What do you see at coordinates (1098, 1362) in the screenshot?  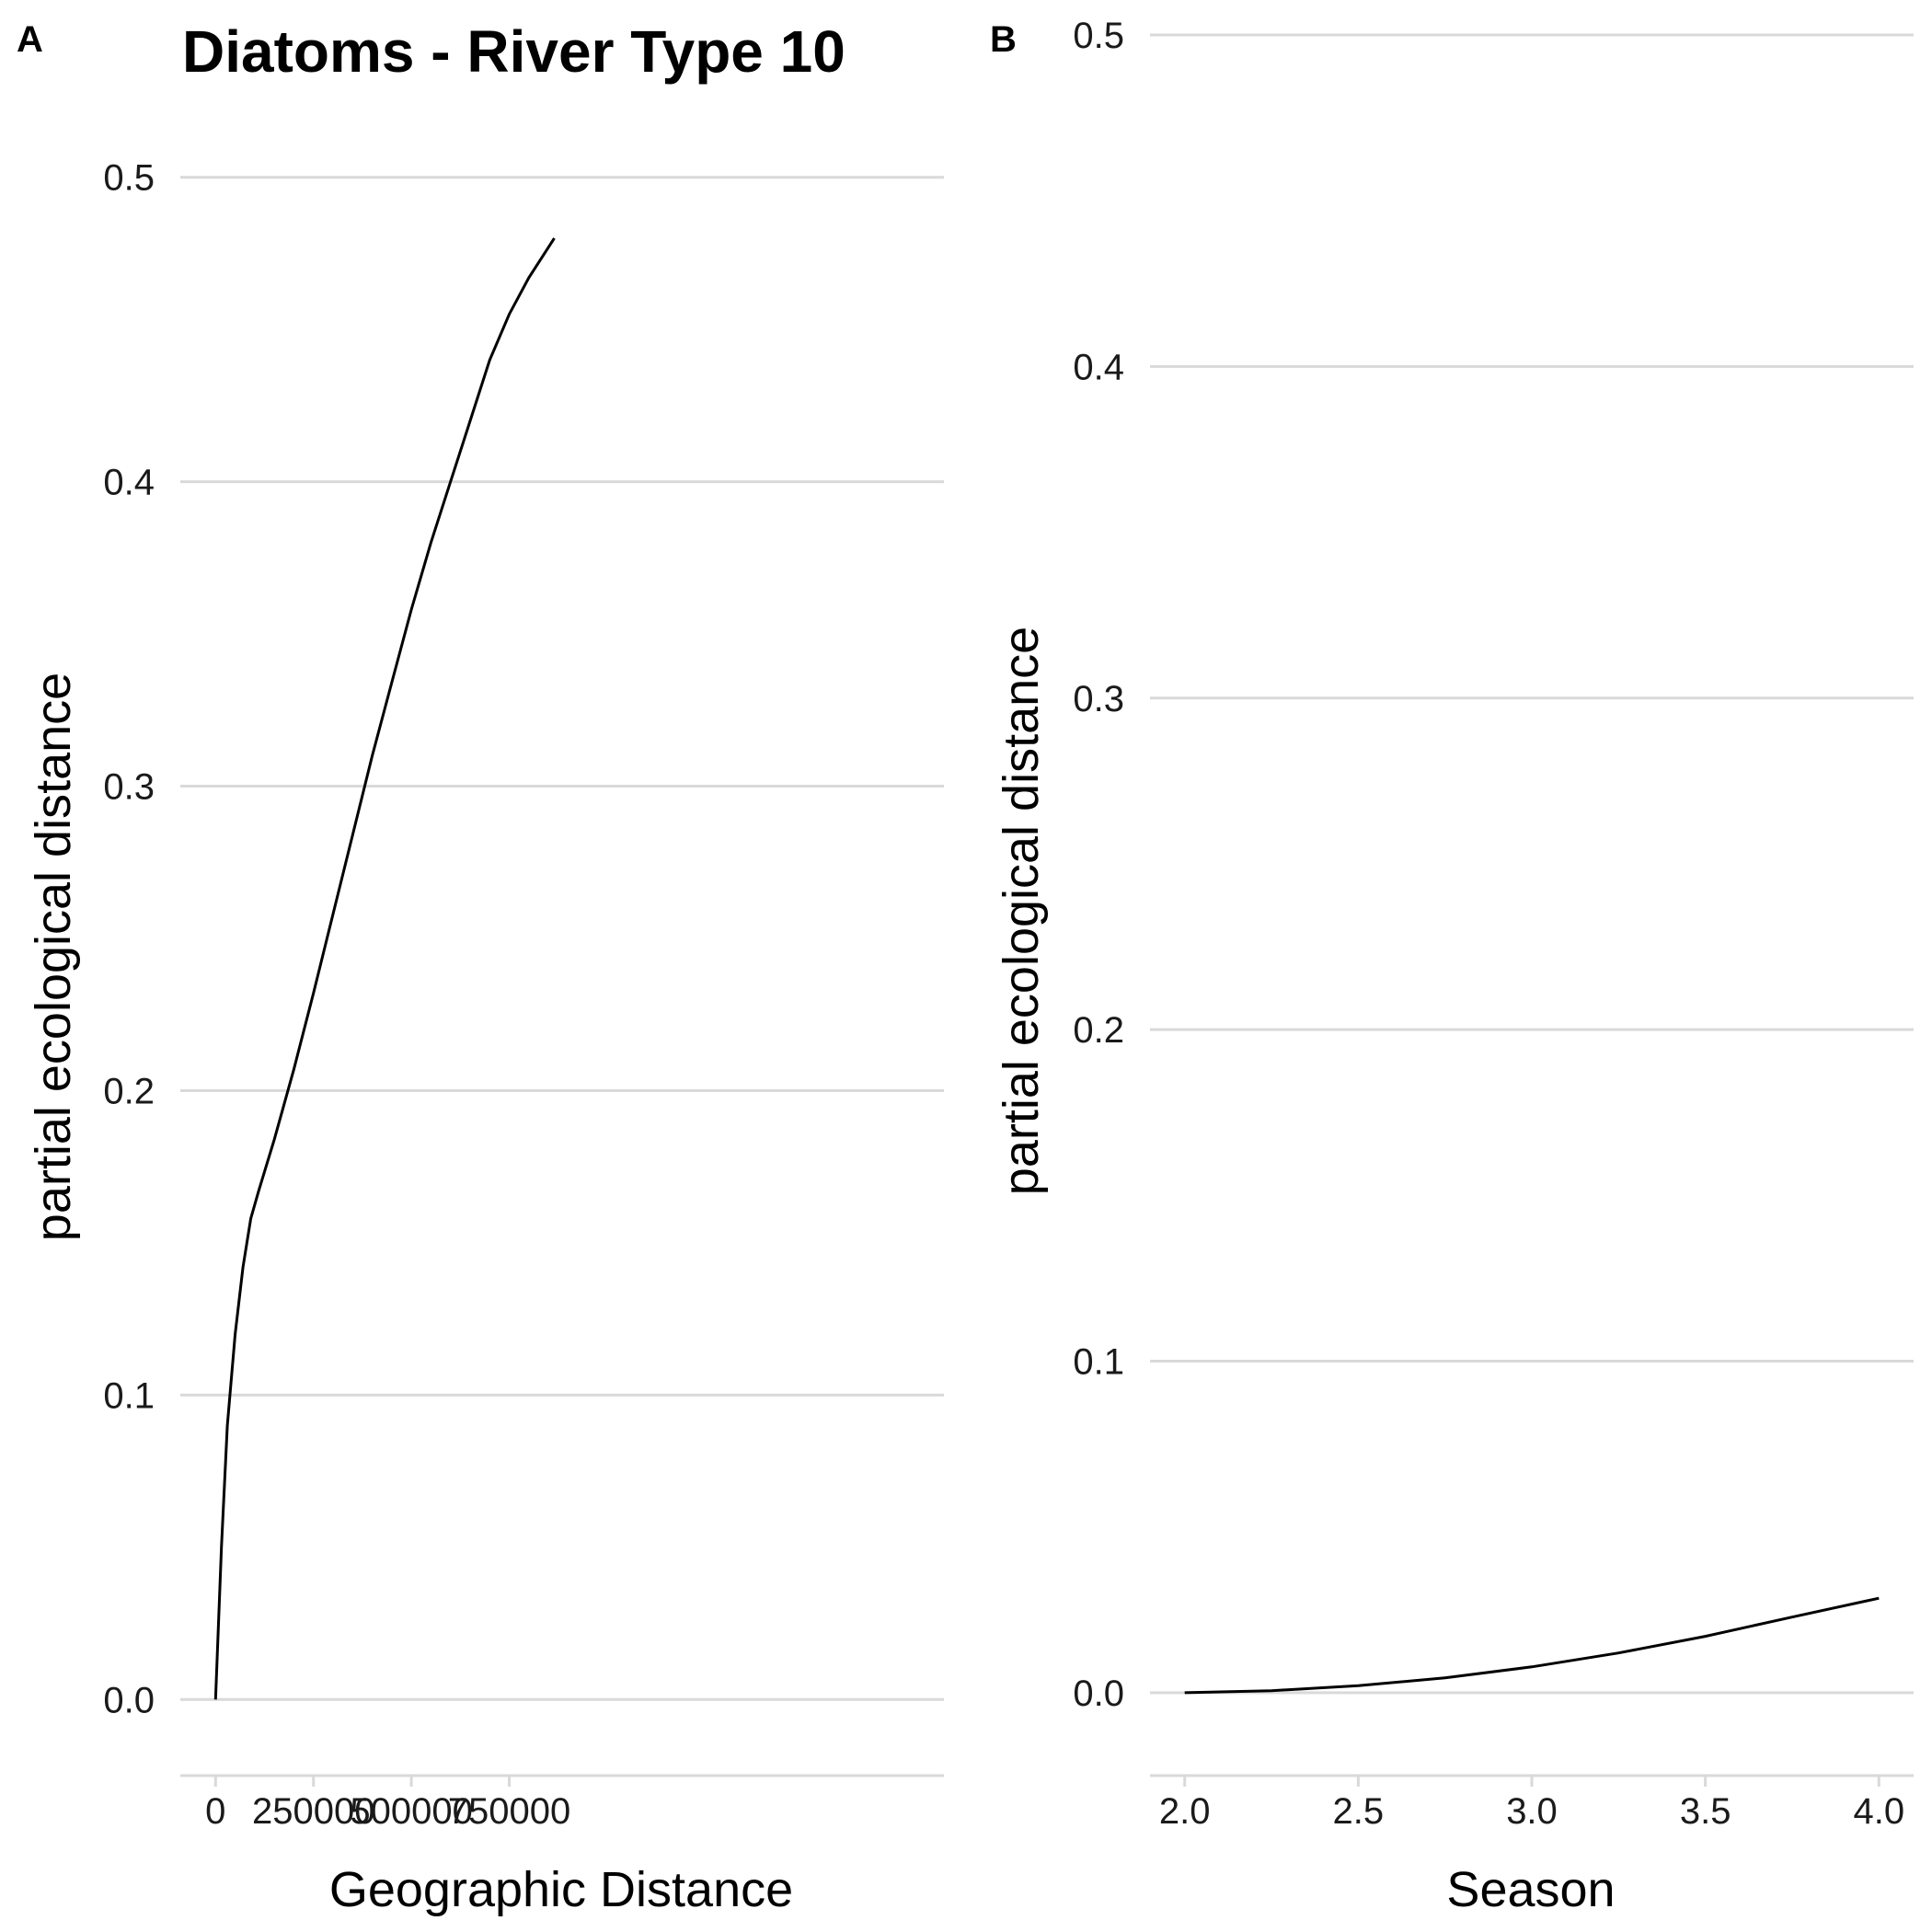 I see `panel-b-y-tick-label: 0.1` at bounding box center [1098, 1362].